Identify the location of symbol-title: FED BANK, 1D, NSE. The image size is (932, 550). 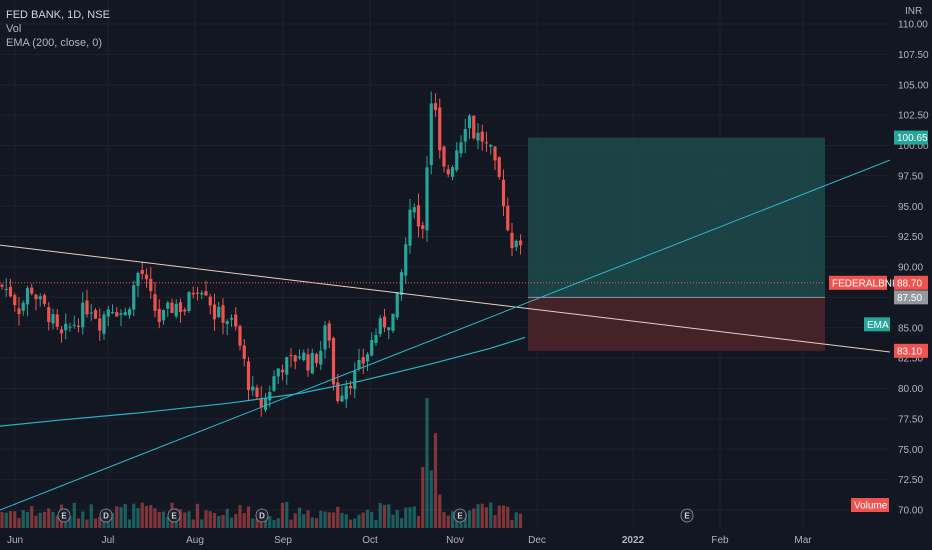
(58, 15).